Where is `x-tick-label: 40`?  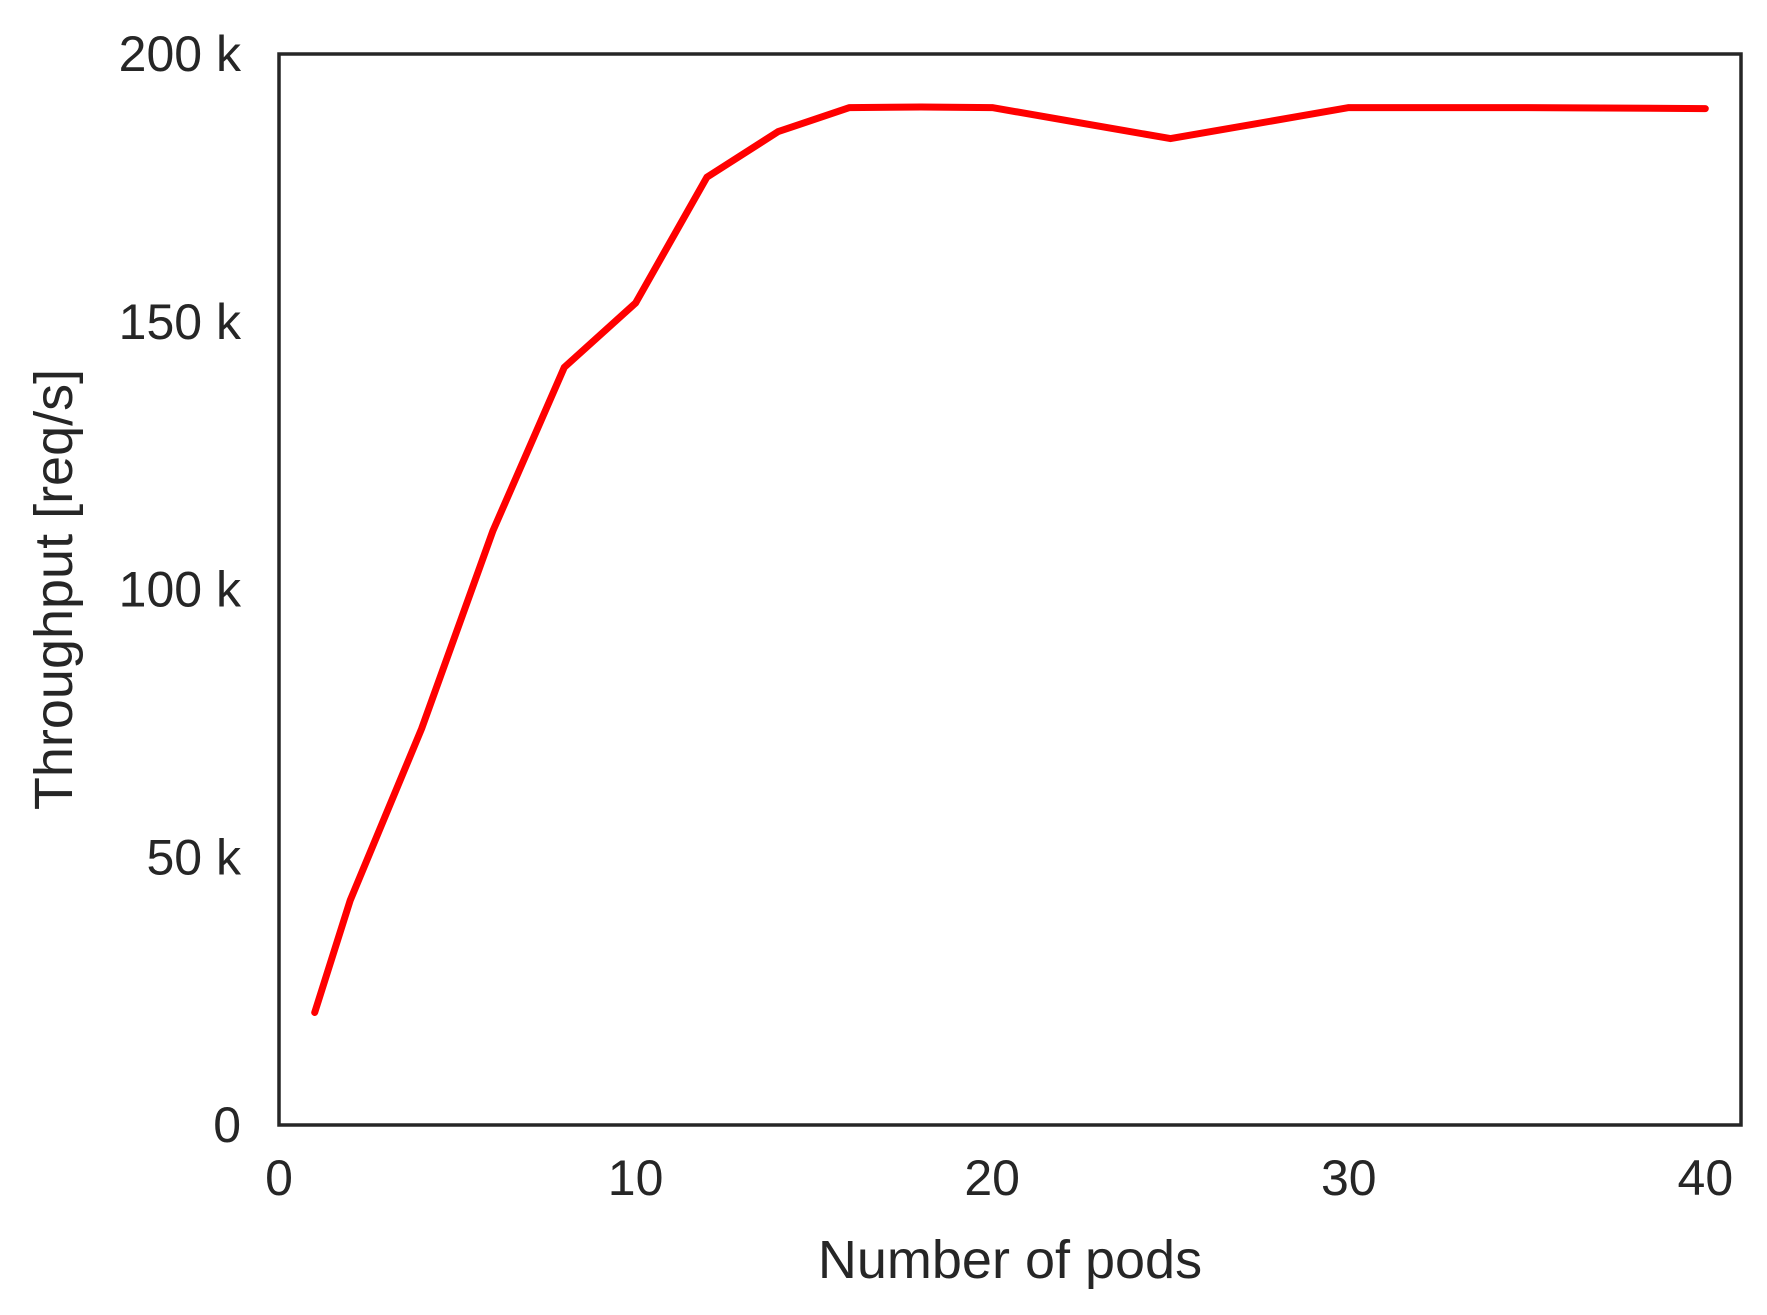 x-tick-label: 40 is located at coordinates (1706, 1178).